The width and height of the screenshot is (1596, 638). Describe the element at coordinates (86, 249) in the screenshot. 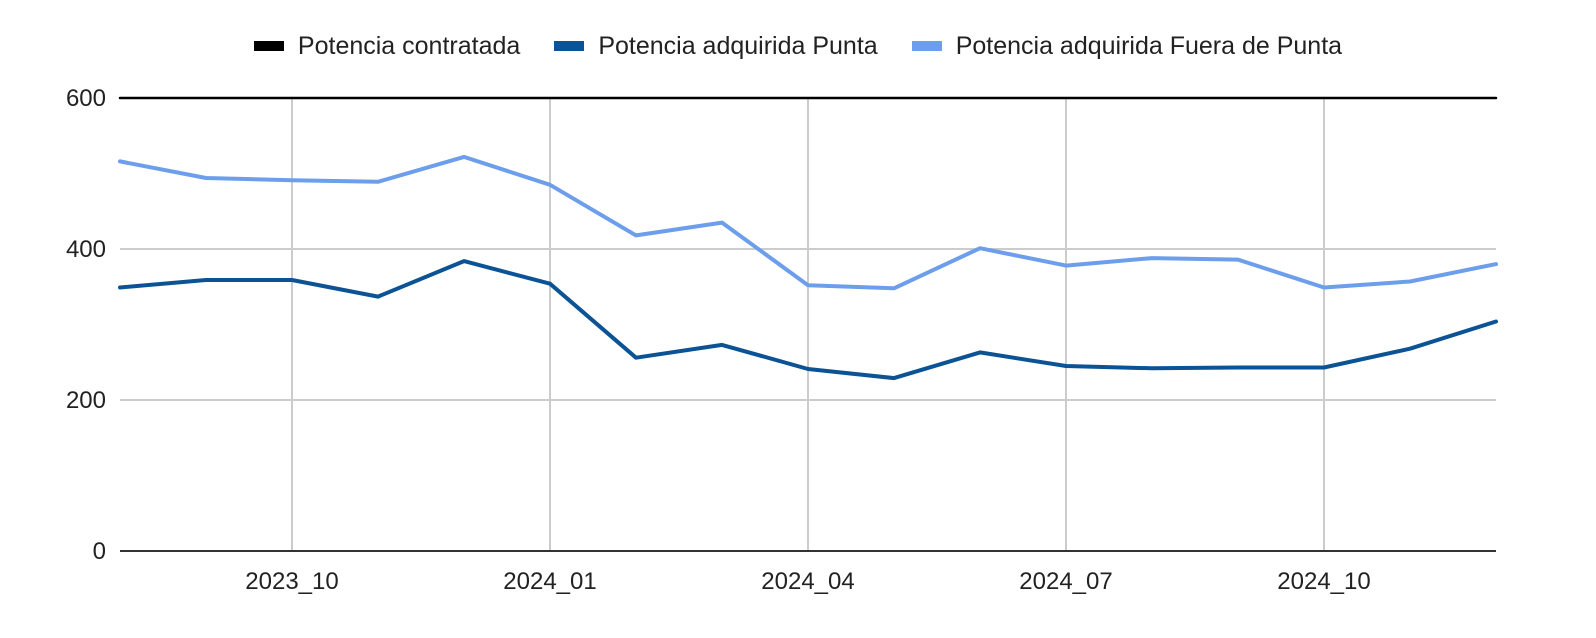

I see `y-tick-label: 400` at that location.